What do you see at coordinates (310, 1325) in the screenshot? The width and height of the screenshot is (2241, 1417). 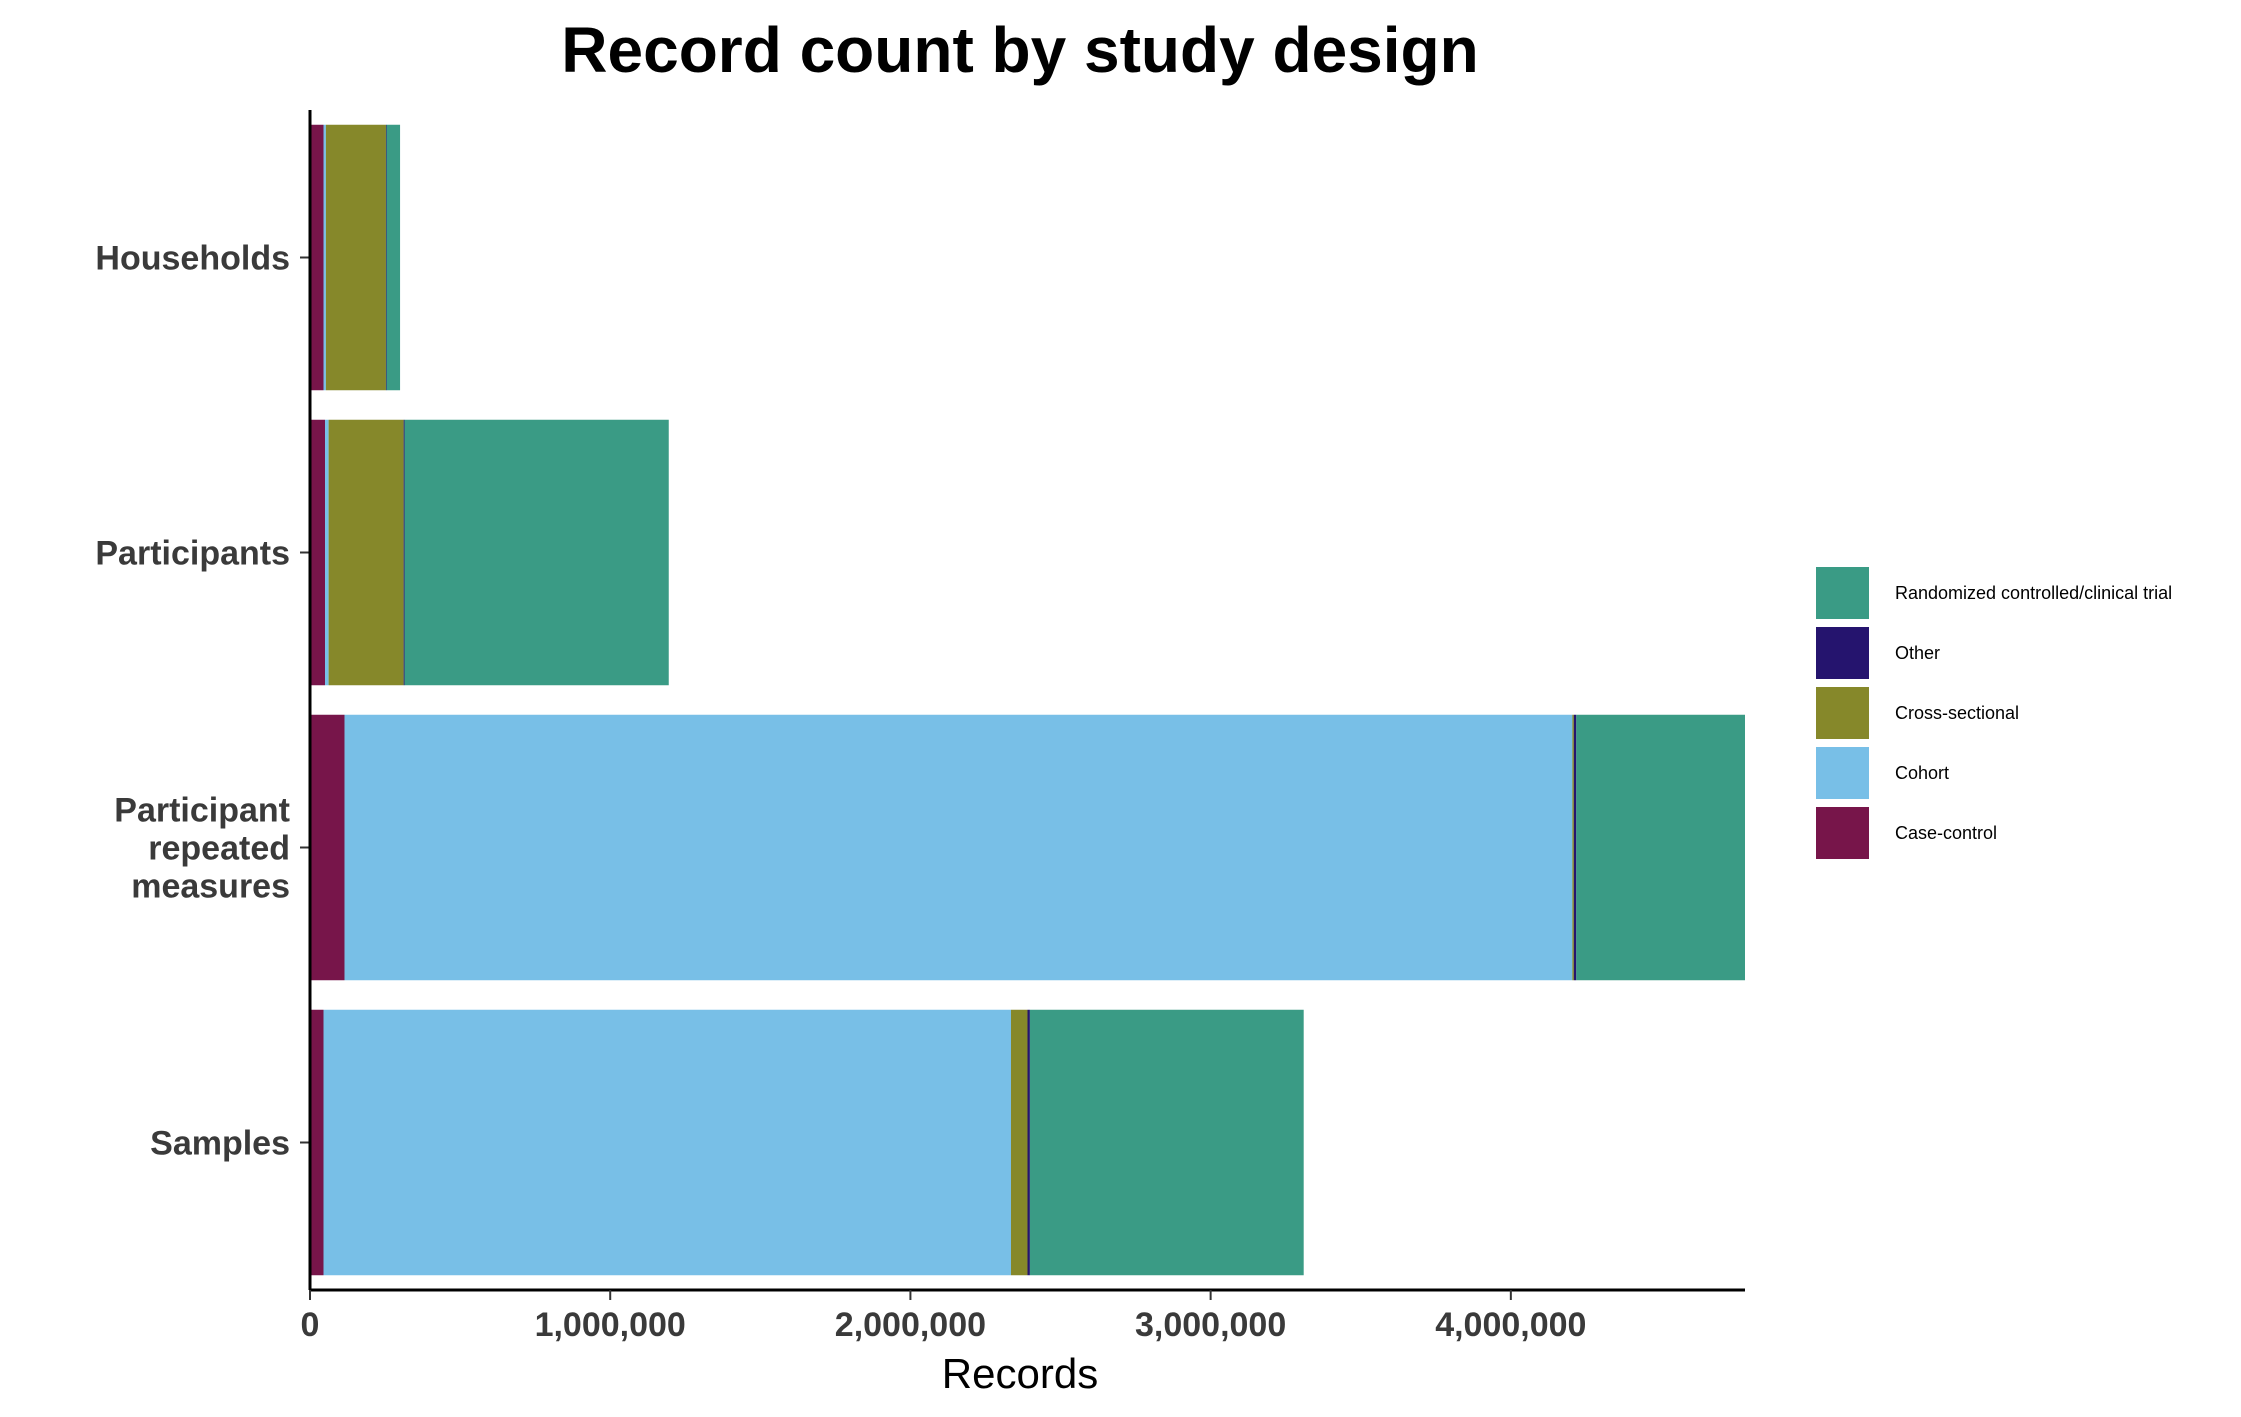 I see `x-tick-label: 0` at bounding box center [310, 1325].